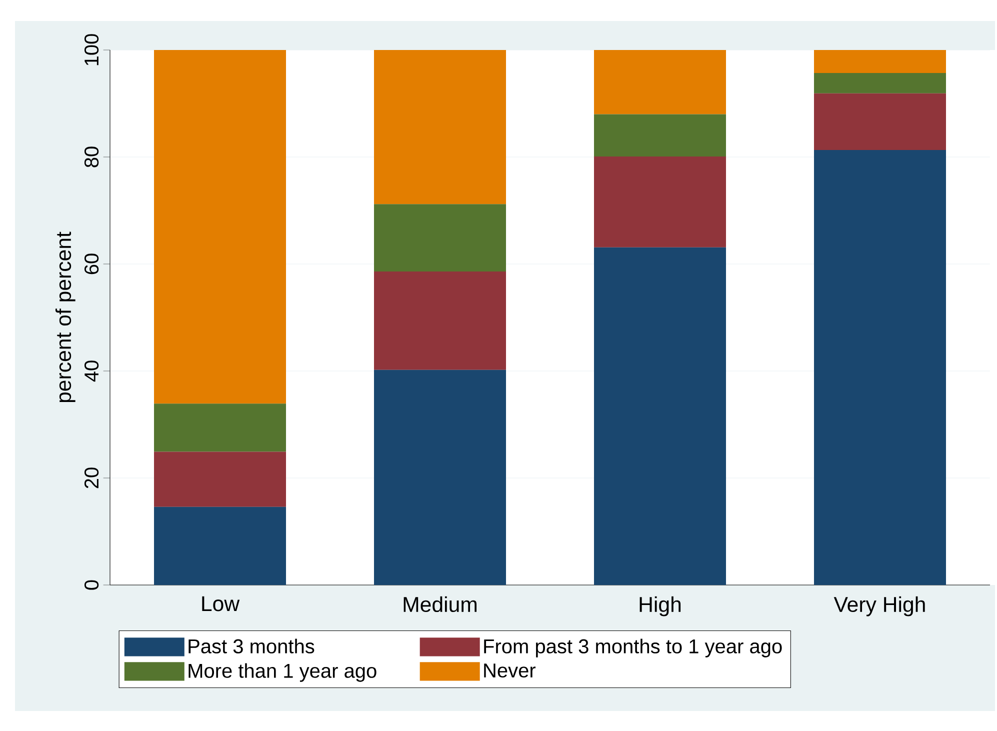 Image resolution: width=997 pixels, height=731 pixels. What do you see at coordinates (91, 264) in the screenshot?
I see `y-tick-label: 60` at bounding box center [91, 264].